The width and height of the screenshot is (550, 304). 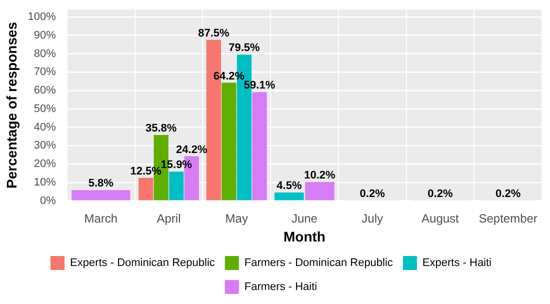 I want to click on data-label: 5.8%, so click(x=101, y=184).